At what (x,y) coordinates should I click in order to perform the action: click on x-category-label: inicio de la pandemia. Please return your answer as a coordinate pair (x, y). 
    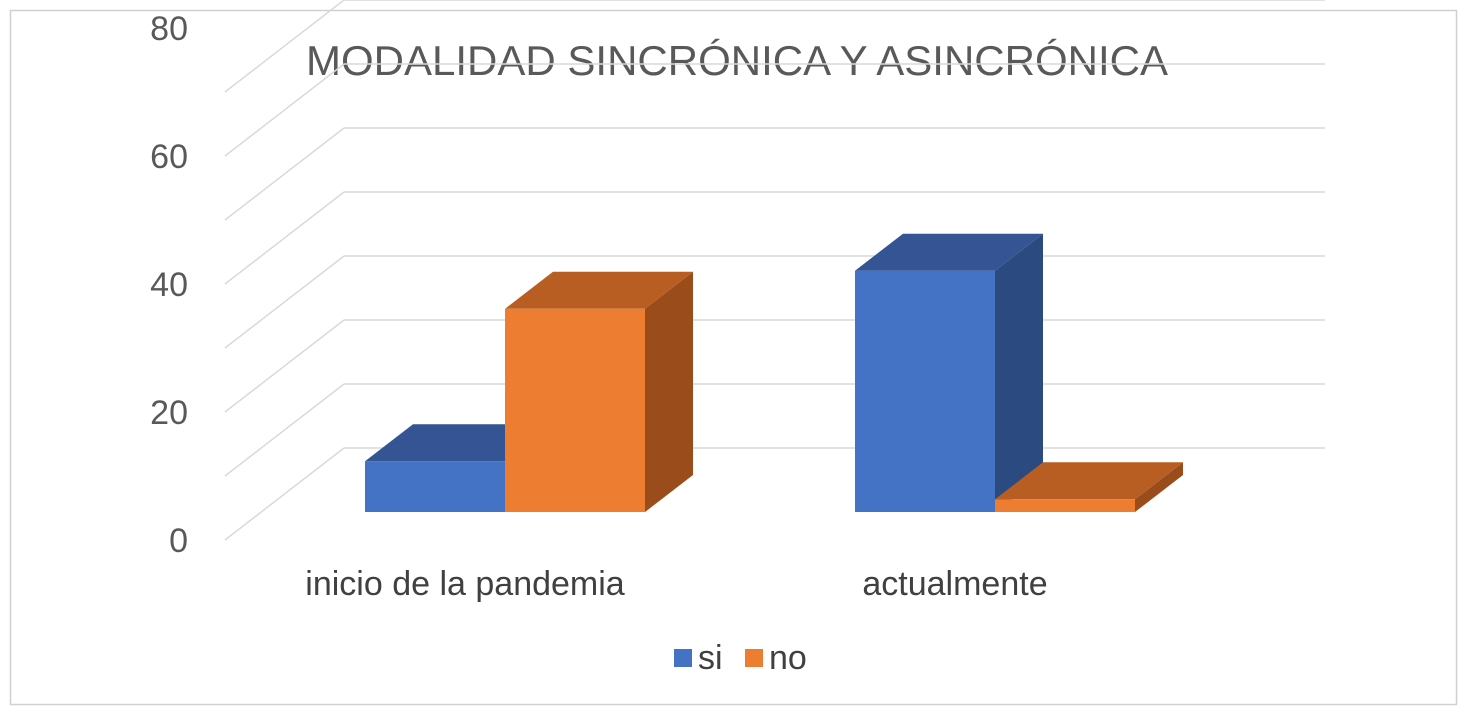
    Looking at the image, I should click on (465, 584).